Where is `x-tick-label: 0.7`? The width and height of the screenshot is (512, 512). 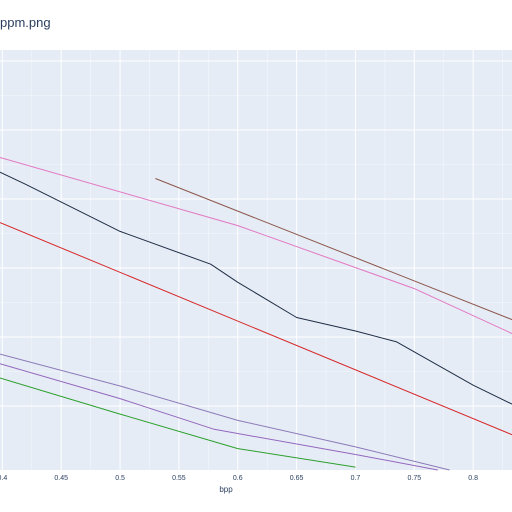
x-tick-label: 0.7 is located at coordinates (356, 478).